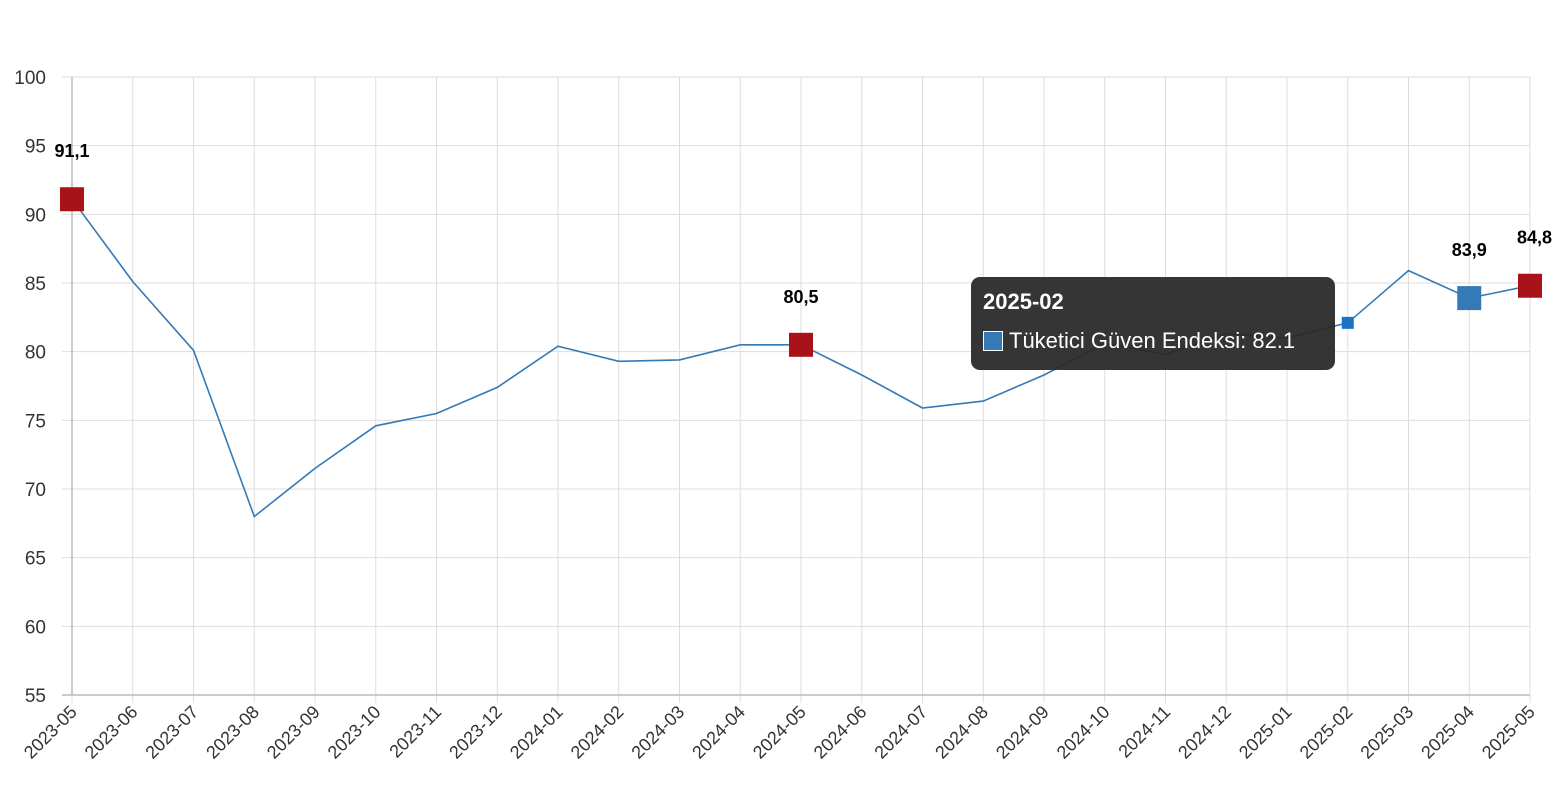  Describe the element at coordinates (1083, 732) in the screenshot. I see `x-tick-label: 2024-10` at that location.